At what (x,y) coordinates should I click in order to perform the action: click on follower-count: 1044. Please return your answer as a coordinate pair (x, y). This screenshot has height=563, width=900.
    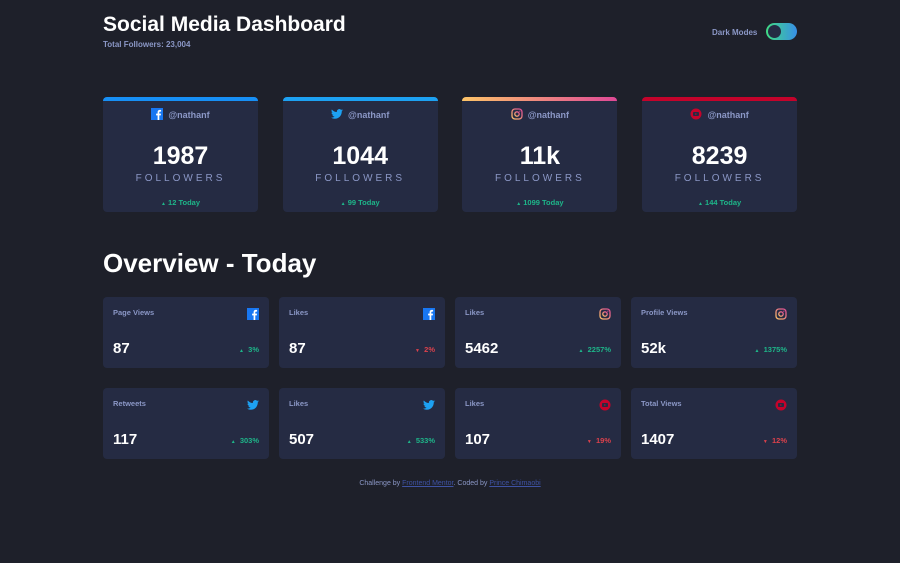
    Looking at the image, I should click on (360, 156).